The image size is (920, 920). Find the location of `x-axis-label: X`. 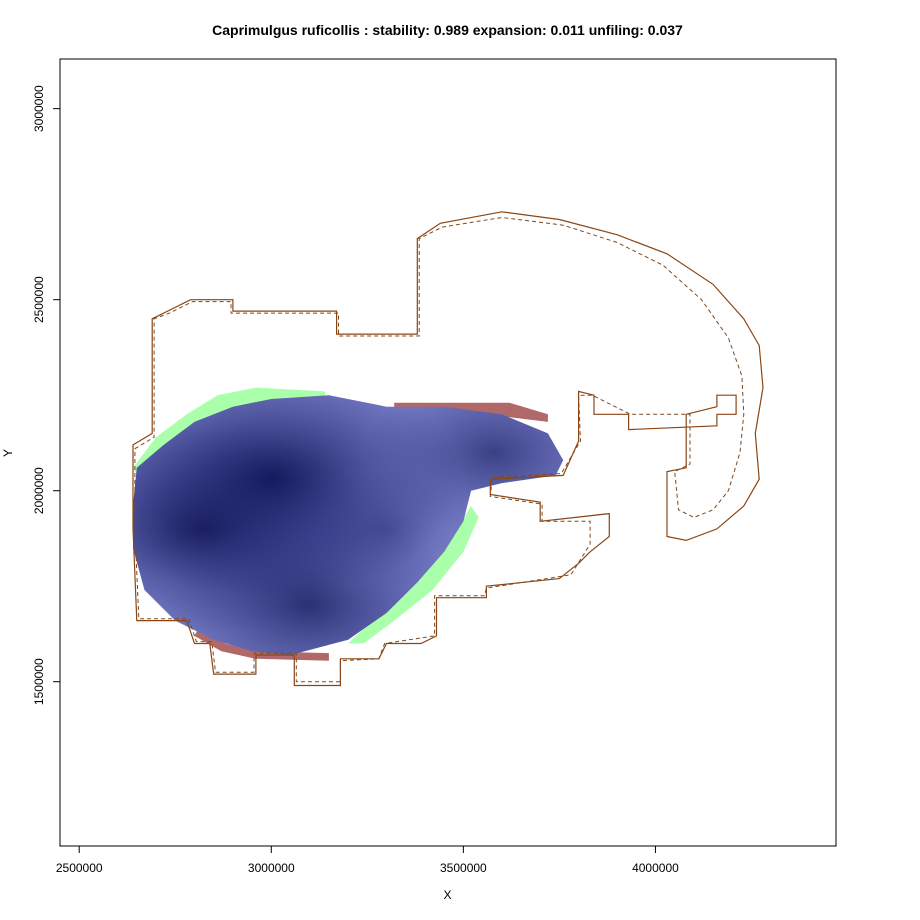

x-axis-label: X is located at coordinates (447, 895).